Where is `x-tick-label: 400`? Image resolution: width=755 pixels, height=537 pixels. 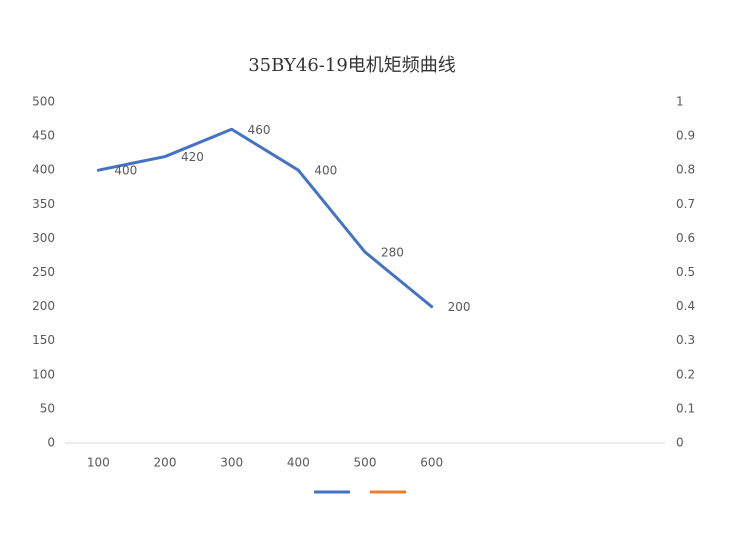
x-tick-label: 400 is located at coordinates (298, 463).